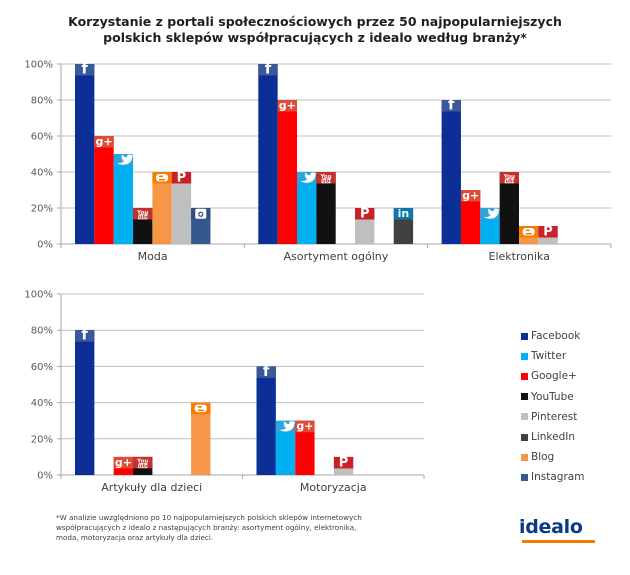  I want to click on y-tick-label: 20%, so click(42, 439).